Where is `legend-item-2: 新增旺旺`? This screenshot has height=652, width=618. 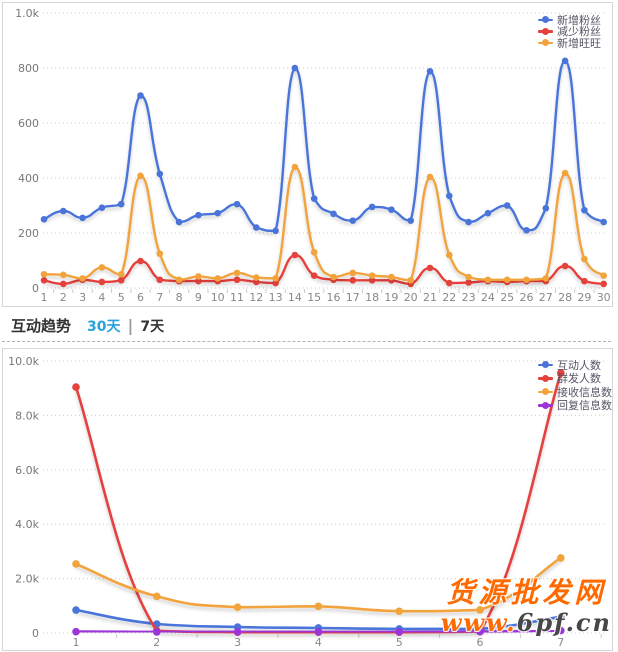 legend-item-2: 新增旺旺 is located at coordinates (569, 43).